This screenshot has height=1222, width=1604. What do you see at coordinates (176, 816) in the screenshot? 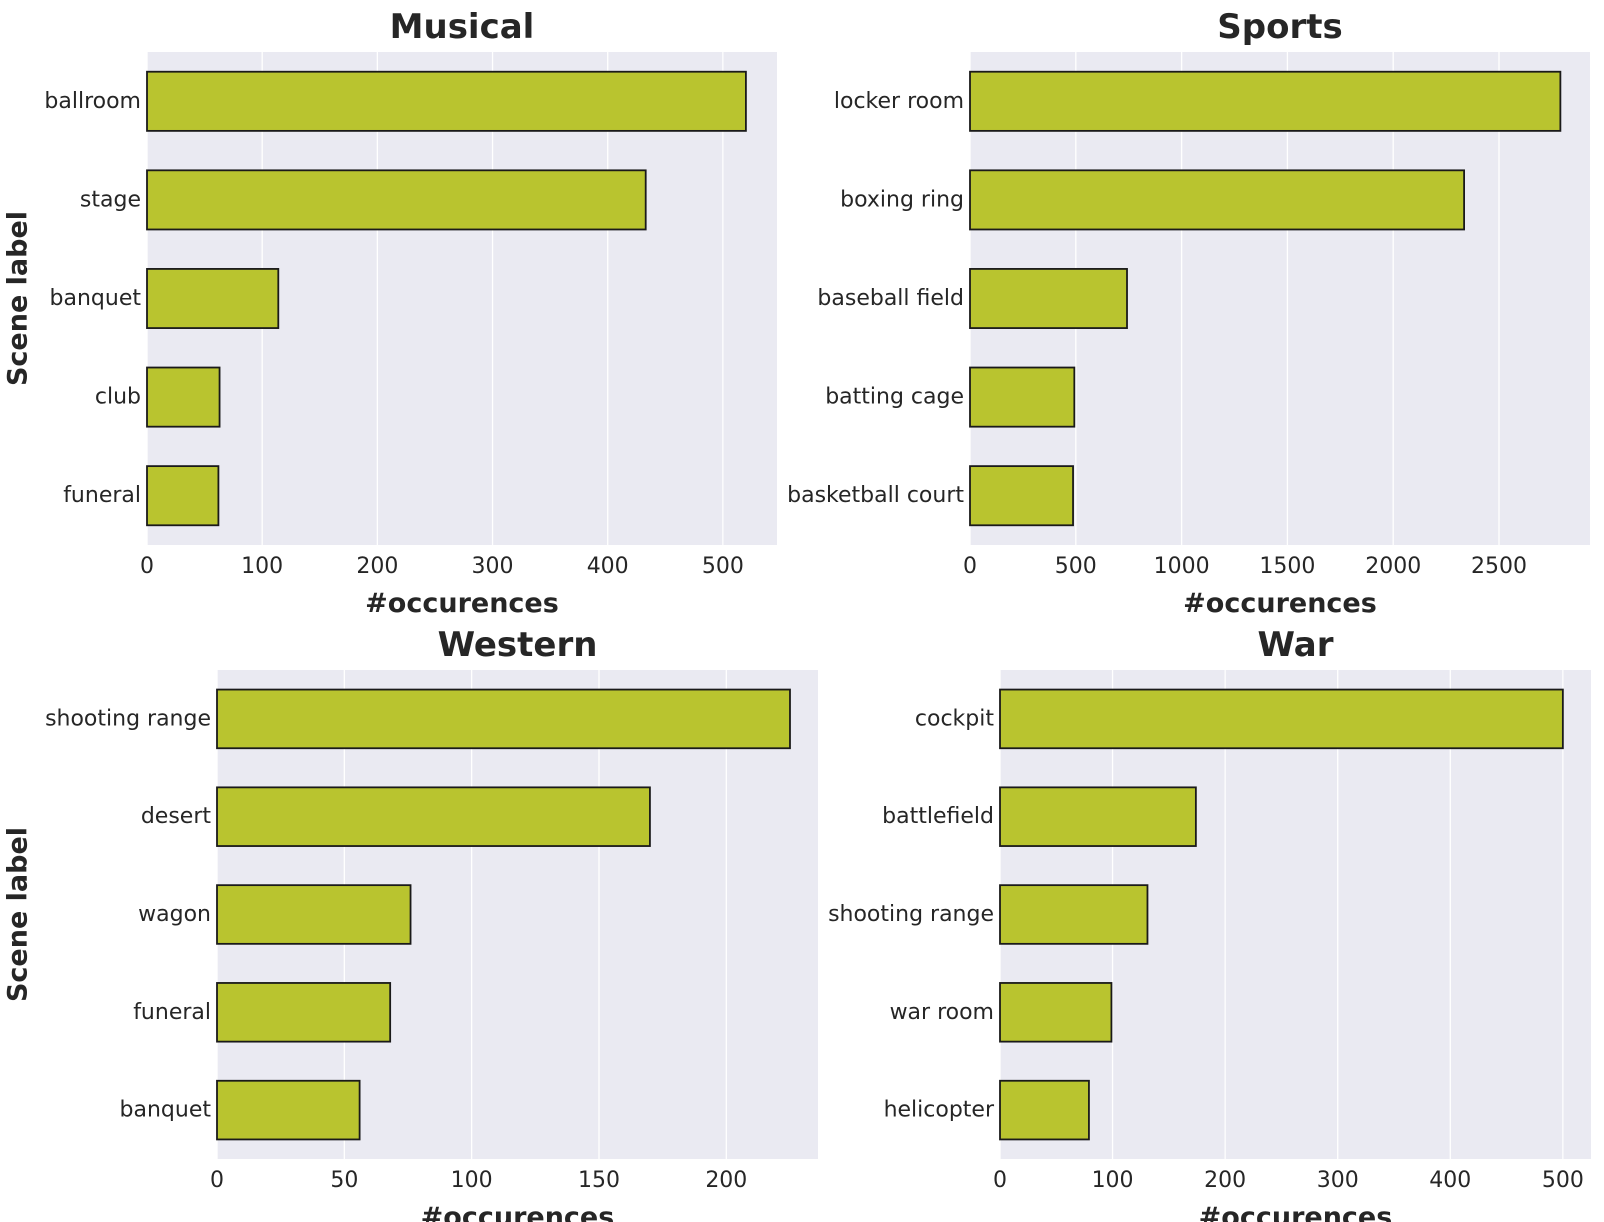
I see `y-tick-label: desert` at bounding box center [176, 816].